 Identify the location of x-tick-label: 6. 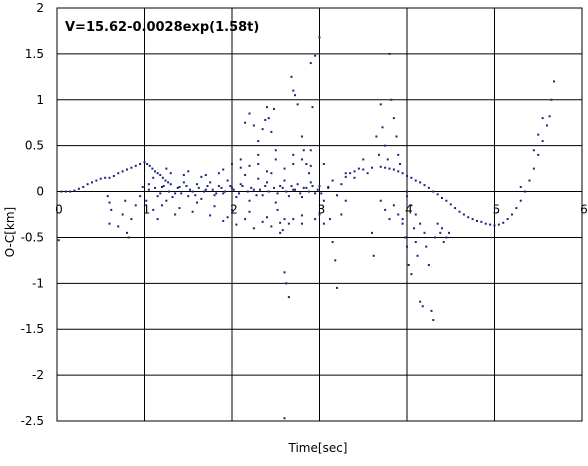
(584, 210).